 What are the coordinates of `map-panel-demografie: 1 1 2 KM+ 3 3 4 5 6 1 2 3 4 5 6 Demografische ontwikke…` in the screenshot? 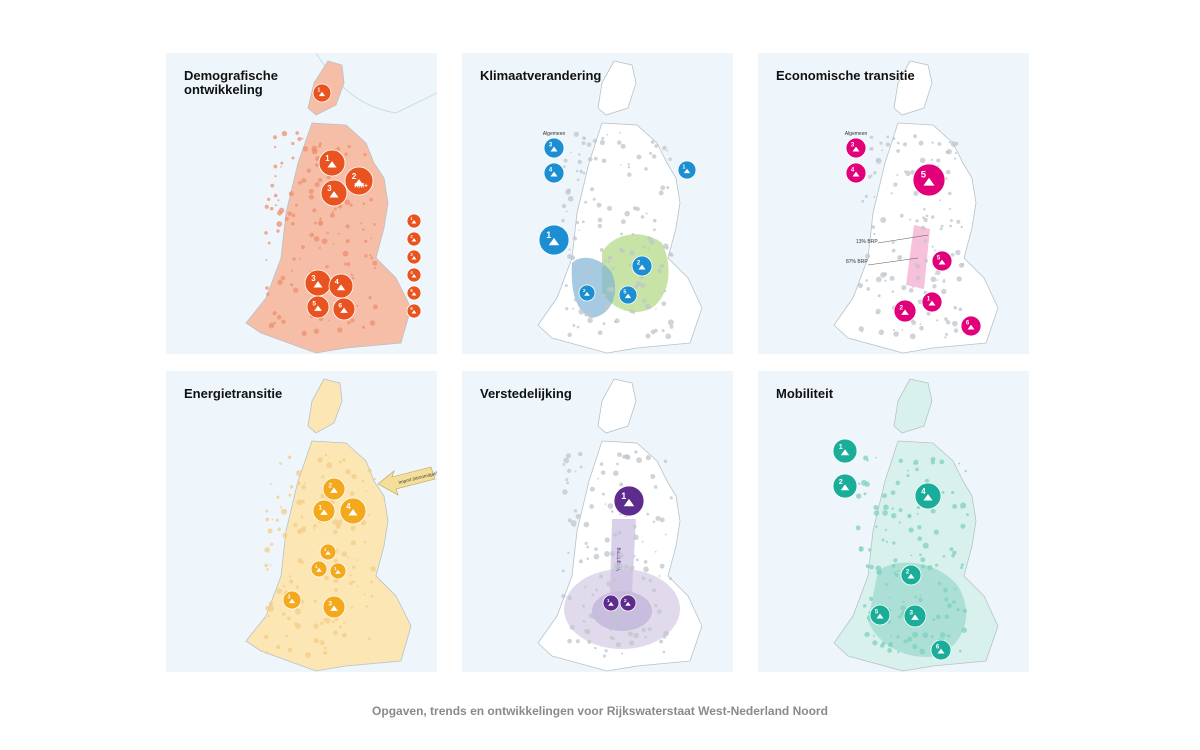 It's located at (301, 203).